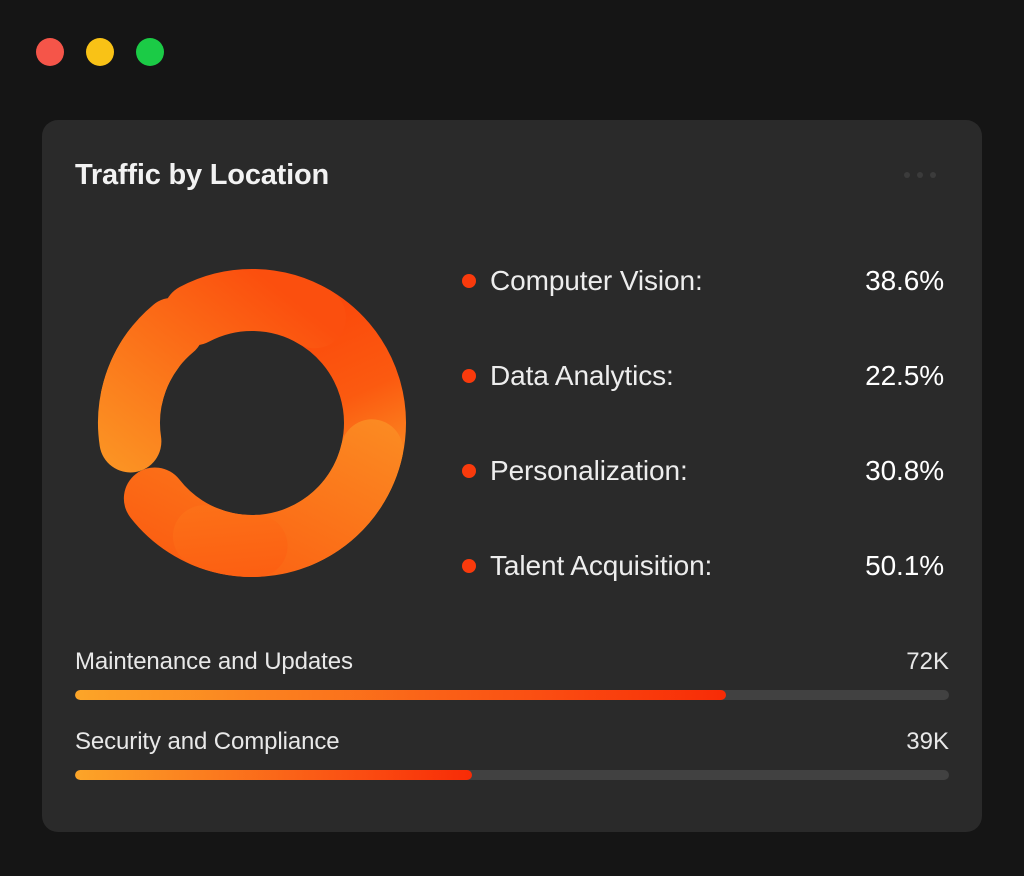 This screenshot has width=1024, height=876. Describe the element at coordinates (207, 741) in the screenshot. I see `progress-label: Security and Compliance` at that location.